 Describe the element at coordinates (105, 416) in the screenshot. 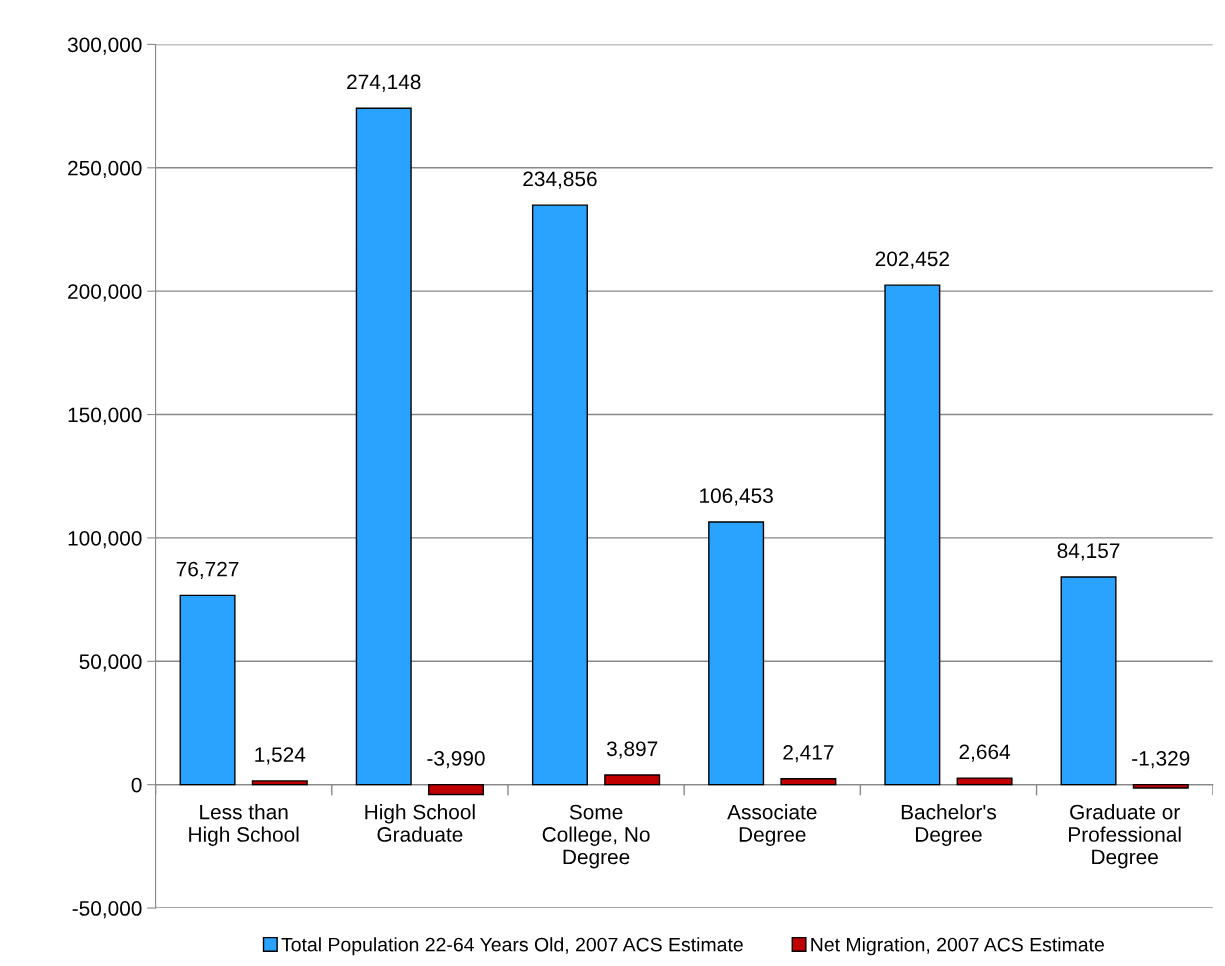

I see `y-tick-label: 150,000` at that location.